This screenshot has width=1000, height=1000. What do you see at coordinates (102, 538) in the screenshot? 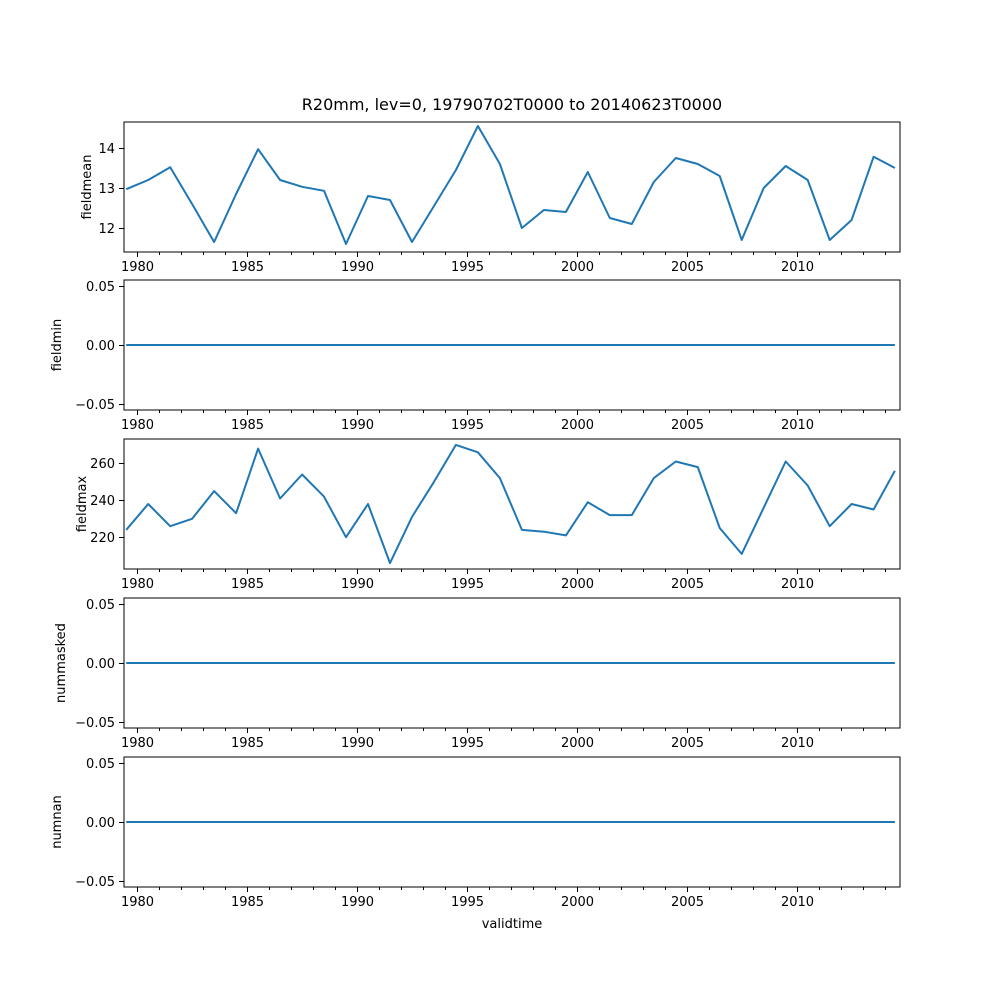
I see `y-tick-label: 220` at bounding box center [102, 538].